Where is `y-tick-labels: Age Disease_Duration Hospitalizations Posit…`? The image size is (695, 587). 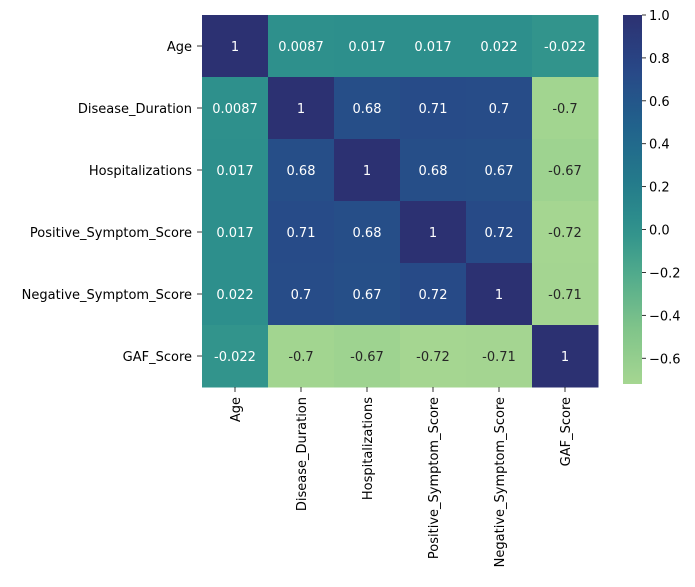 y-tick-labels: Age Disease_Duration Hospitalizations Posit… is located at coordinates (112, 202).